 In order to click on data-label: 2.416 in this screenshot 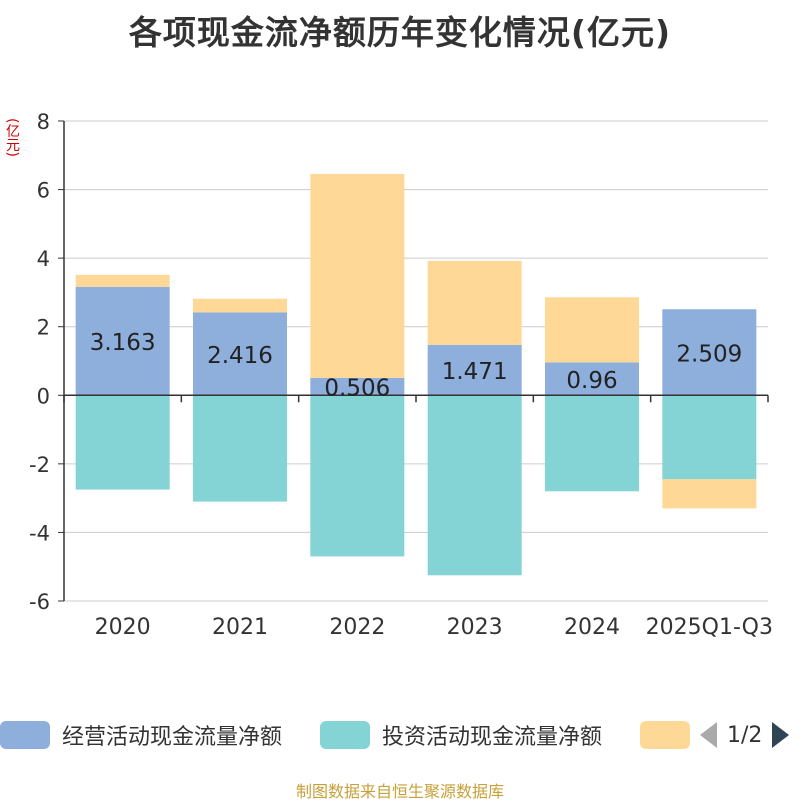, I will do `click(240, 356)`.